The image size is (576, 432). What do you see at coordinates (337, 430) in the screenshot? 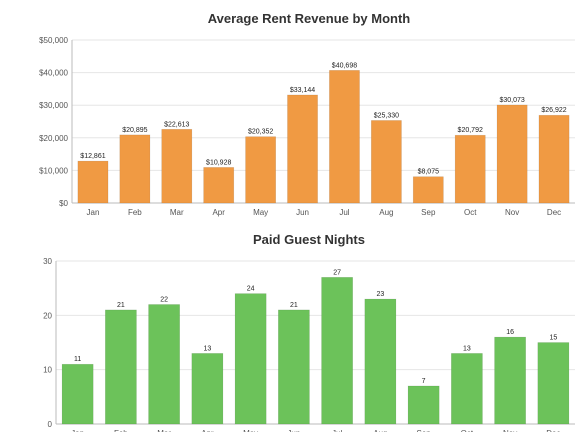
I see `guest-nights-x-tick-label: Jul` at bounding box center [337, 430].